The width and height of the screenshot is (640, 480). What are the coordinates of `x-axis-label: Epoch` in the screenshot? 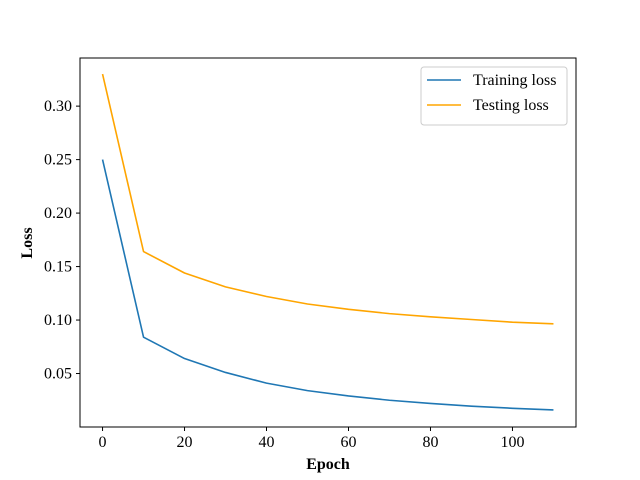 It's located at (328, 464).